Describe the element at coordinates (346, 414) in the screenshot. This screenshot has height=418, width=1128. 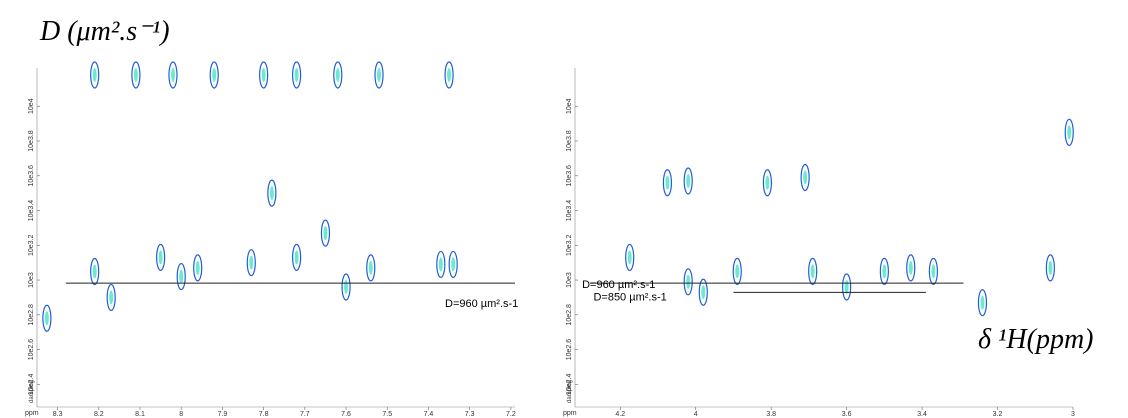
I see `x-tick-label: 7.6` at that location.